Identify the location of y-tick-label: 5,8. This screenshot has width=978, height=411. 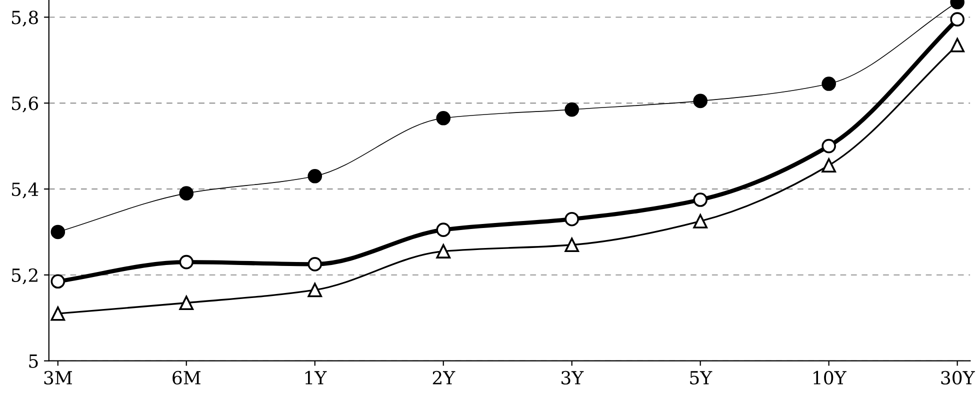
(25, 18).